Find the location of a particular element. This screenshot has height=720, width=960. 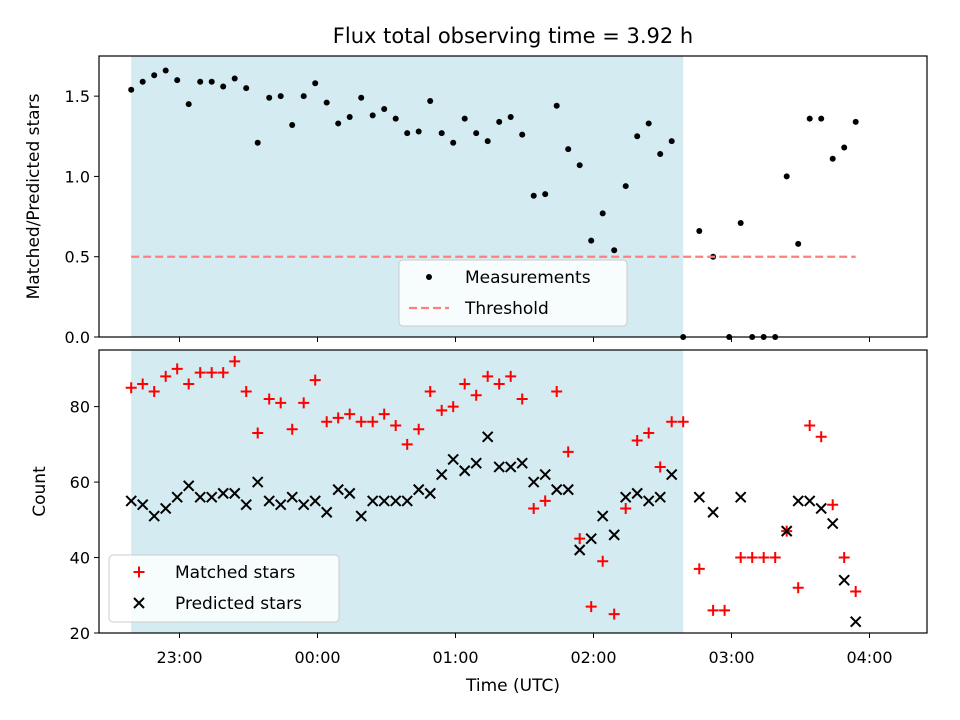

x-tick-label: 01:00 is located at coordinates (455, 657).